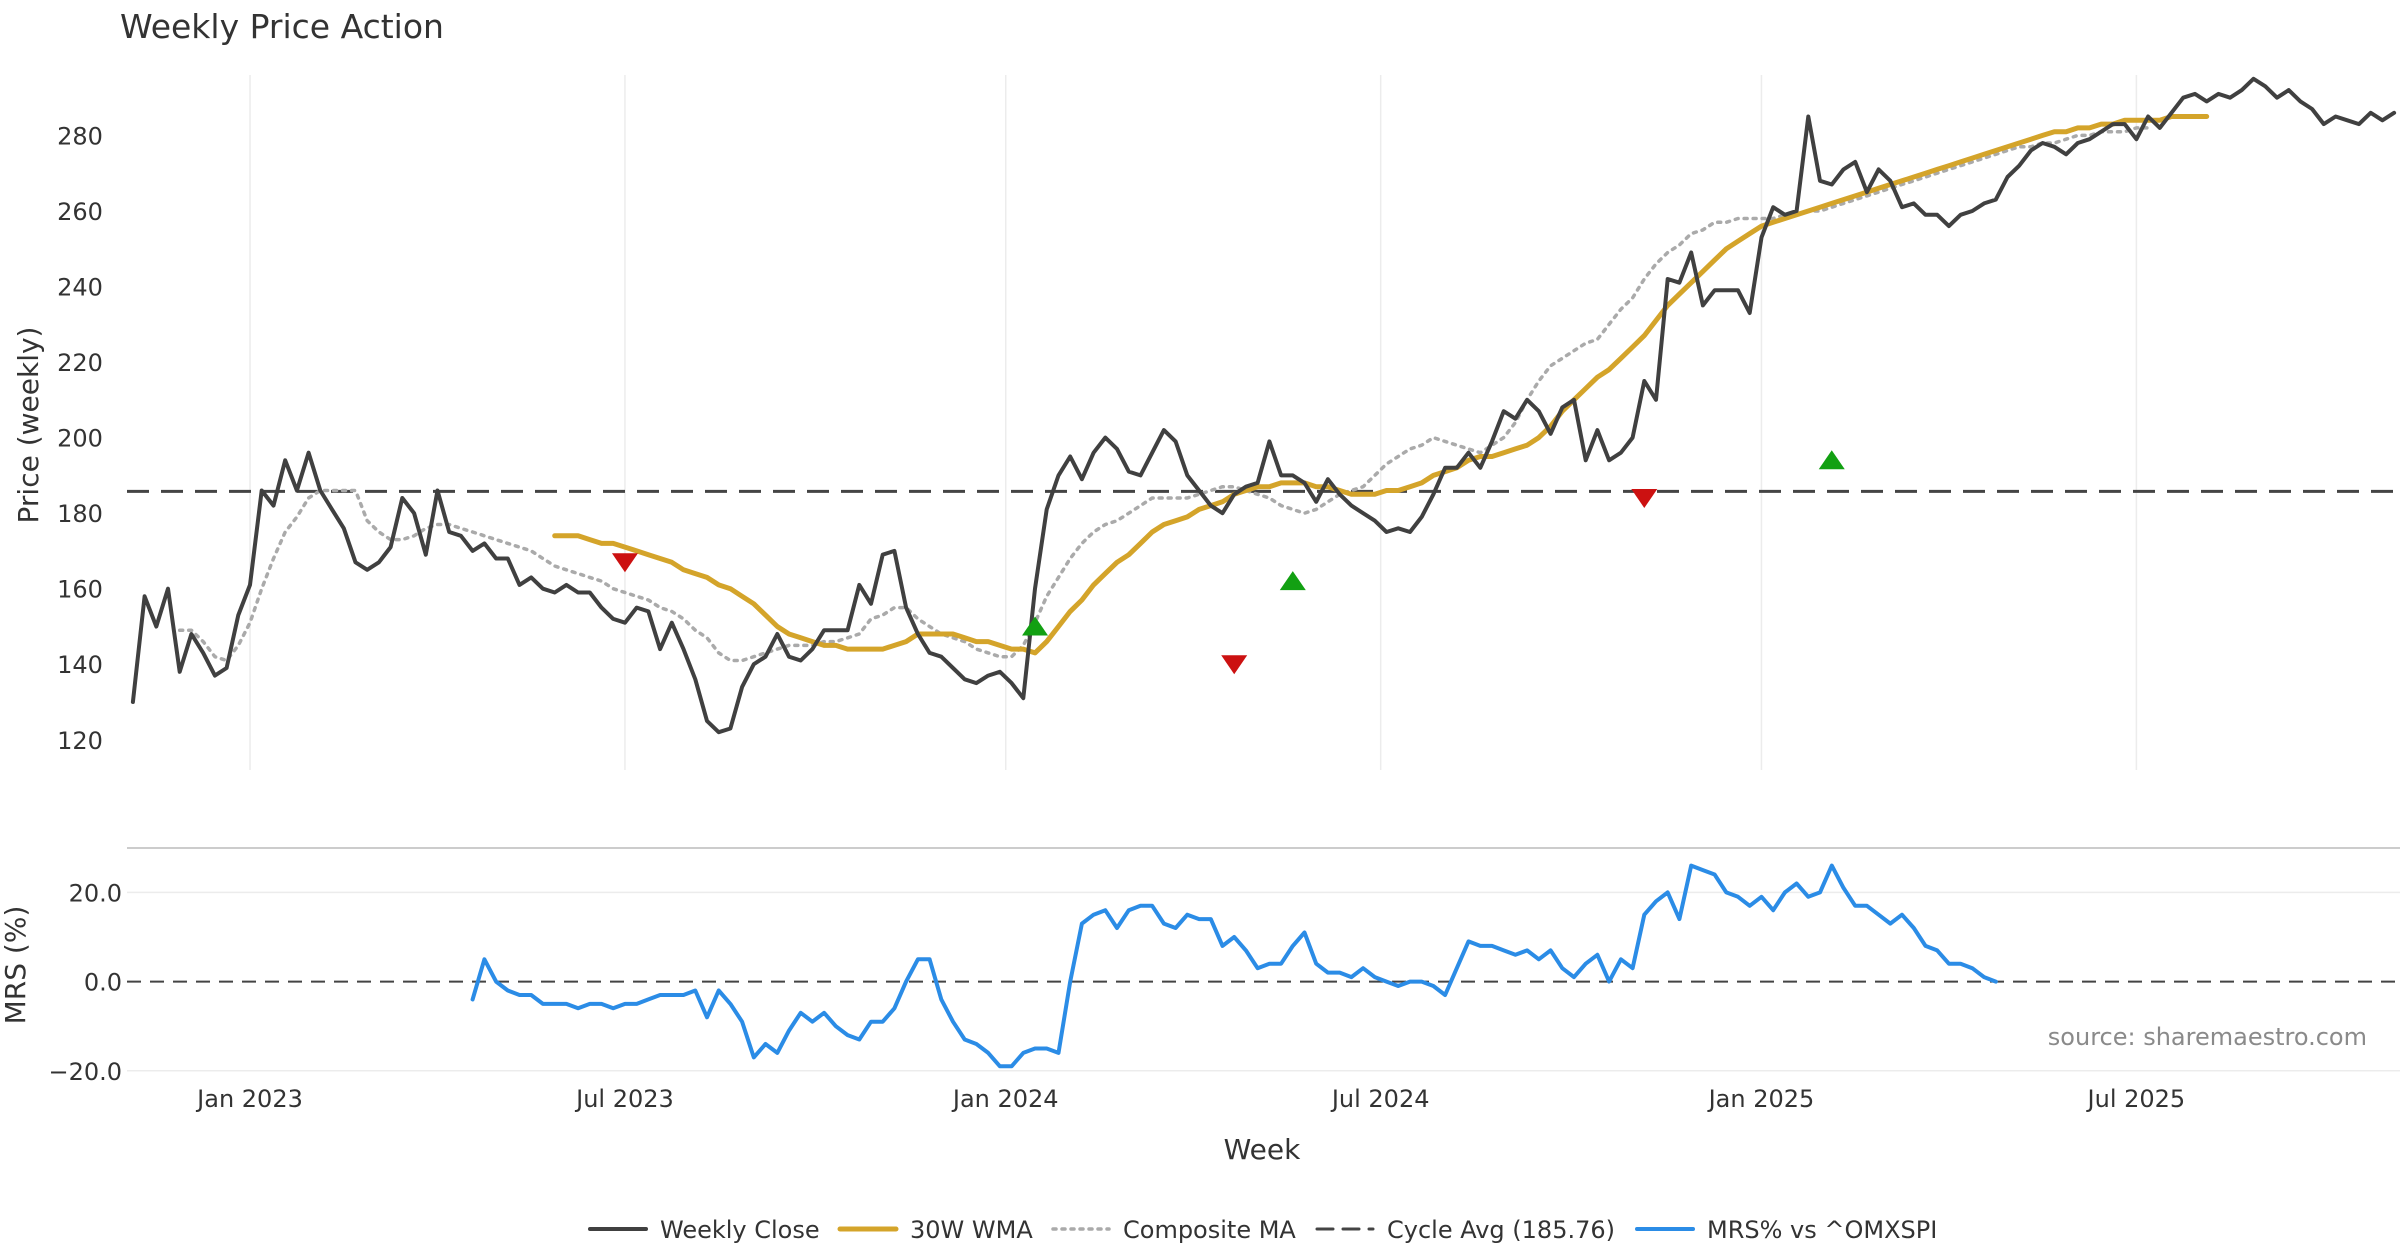 Image resolution: width=2400 pixels, height=1260 pixels. What do you see at coordinates (249, 1099) in the screenshot?
I see `x-tick-label: Jan 2023` at bounding box center [249, 1099].